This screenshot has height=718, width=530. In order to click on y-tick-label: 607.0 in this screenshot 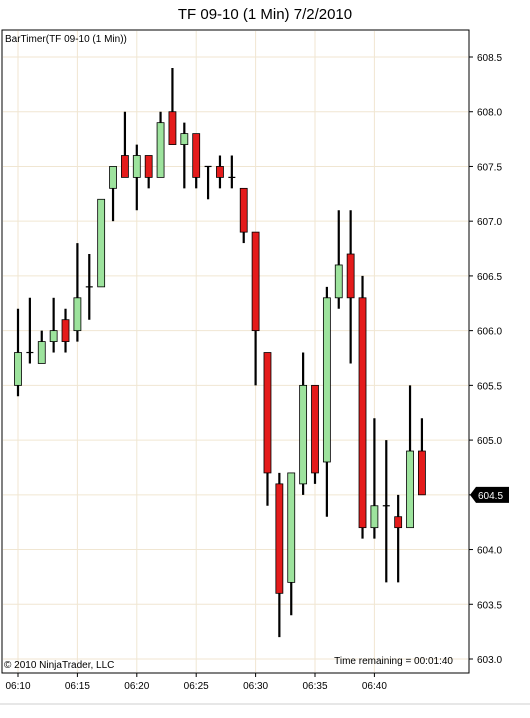, I will do `click(489, 222)`.